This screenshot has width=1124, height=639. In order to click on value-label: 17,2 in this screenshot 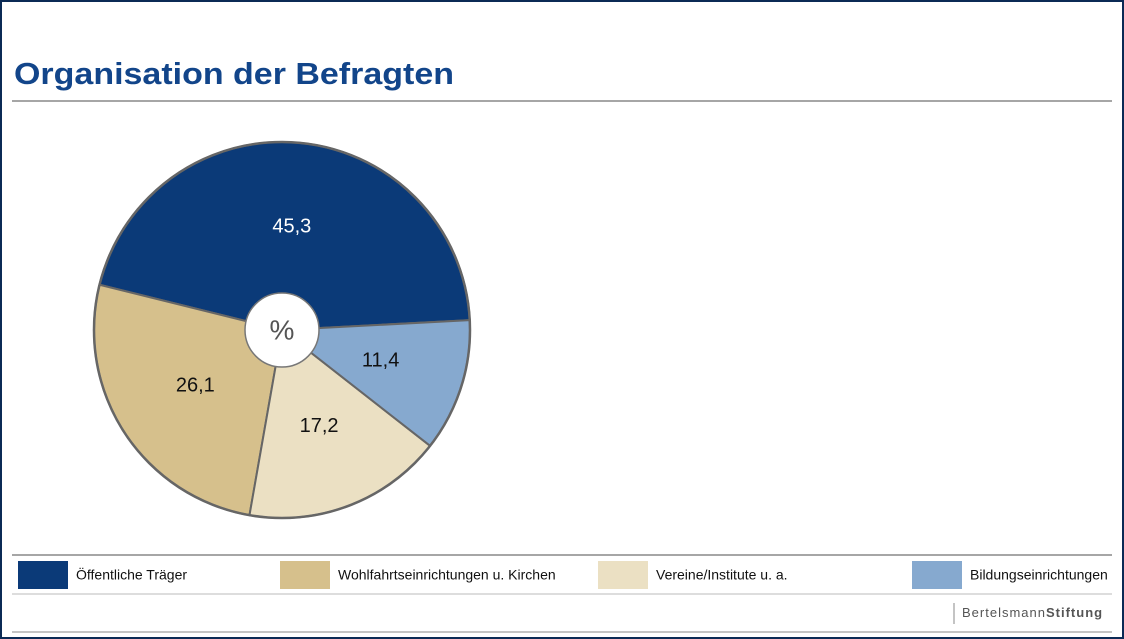, I will do `click(319, 426)`.